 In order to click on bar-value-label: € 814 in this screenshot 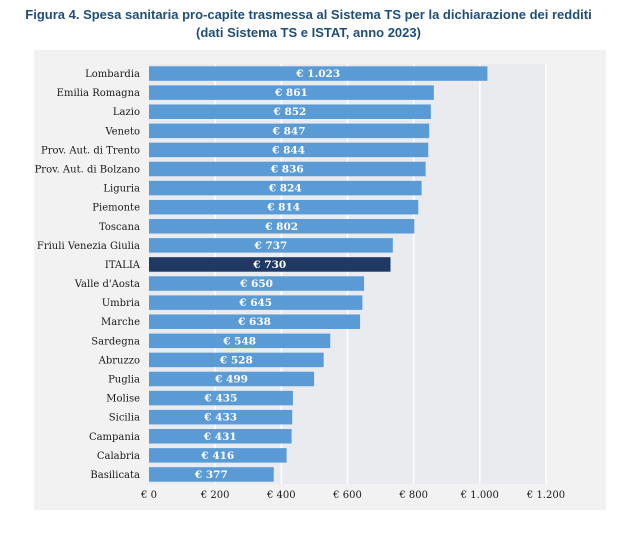, I will do `click(283, 208)`.